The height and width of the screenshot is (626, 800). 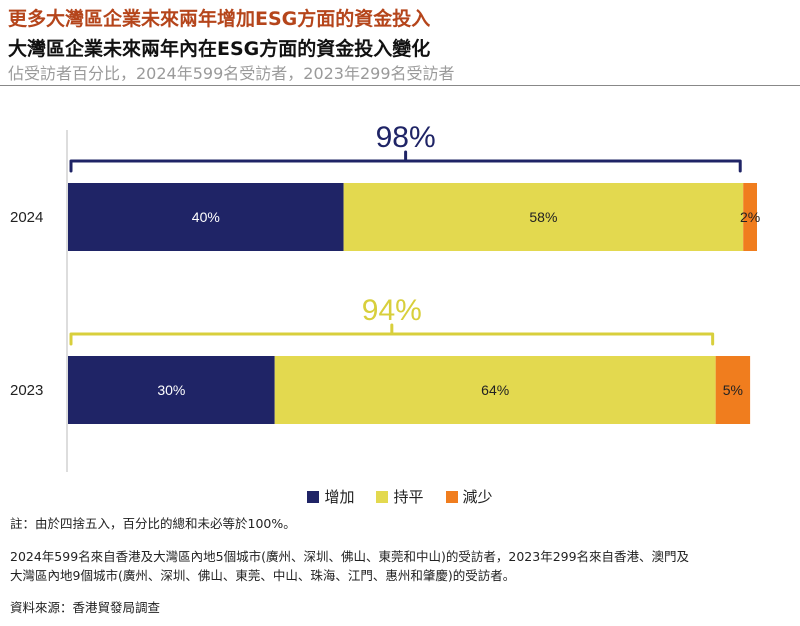 I want to click on category-label-2024: 2024, so click(x=26, y=217).